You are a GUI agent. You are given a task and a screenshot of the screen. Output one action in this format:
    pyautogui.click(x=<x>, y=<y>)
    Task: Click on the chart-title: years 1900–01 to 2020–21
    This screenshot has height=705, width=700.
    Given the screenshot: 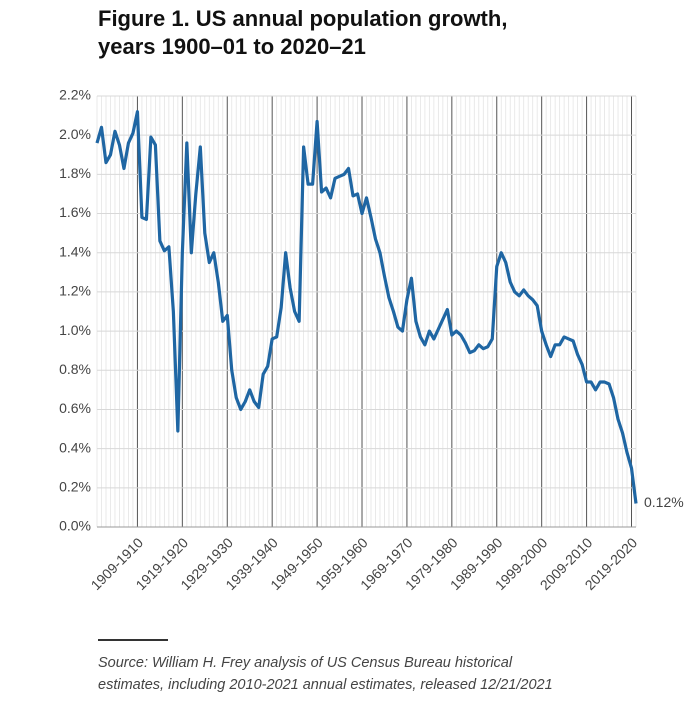 What is the action you would take?
    pyautogui.click(x=232, y=46)
    